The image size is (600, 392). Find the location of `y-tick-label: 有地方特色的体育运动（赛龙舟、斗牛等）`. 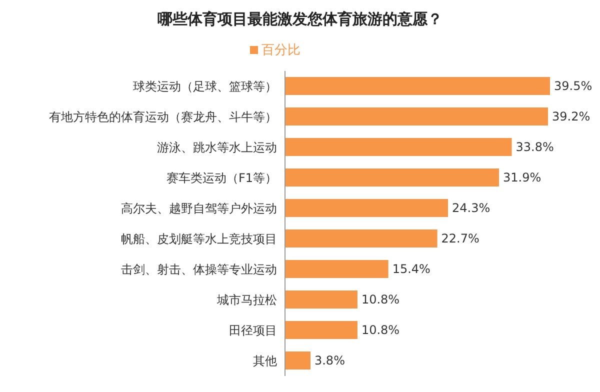

y-tick-label: 有地方特色的体育运动（赛龙舟、斗牛等） is located at coordinates (163, 117).